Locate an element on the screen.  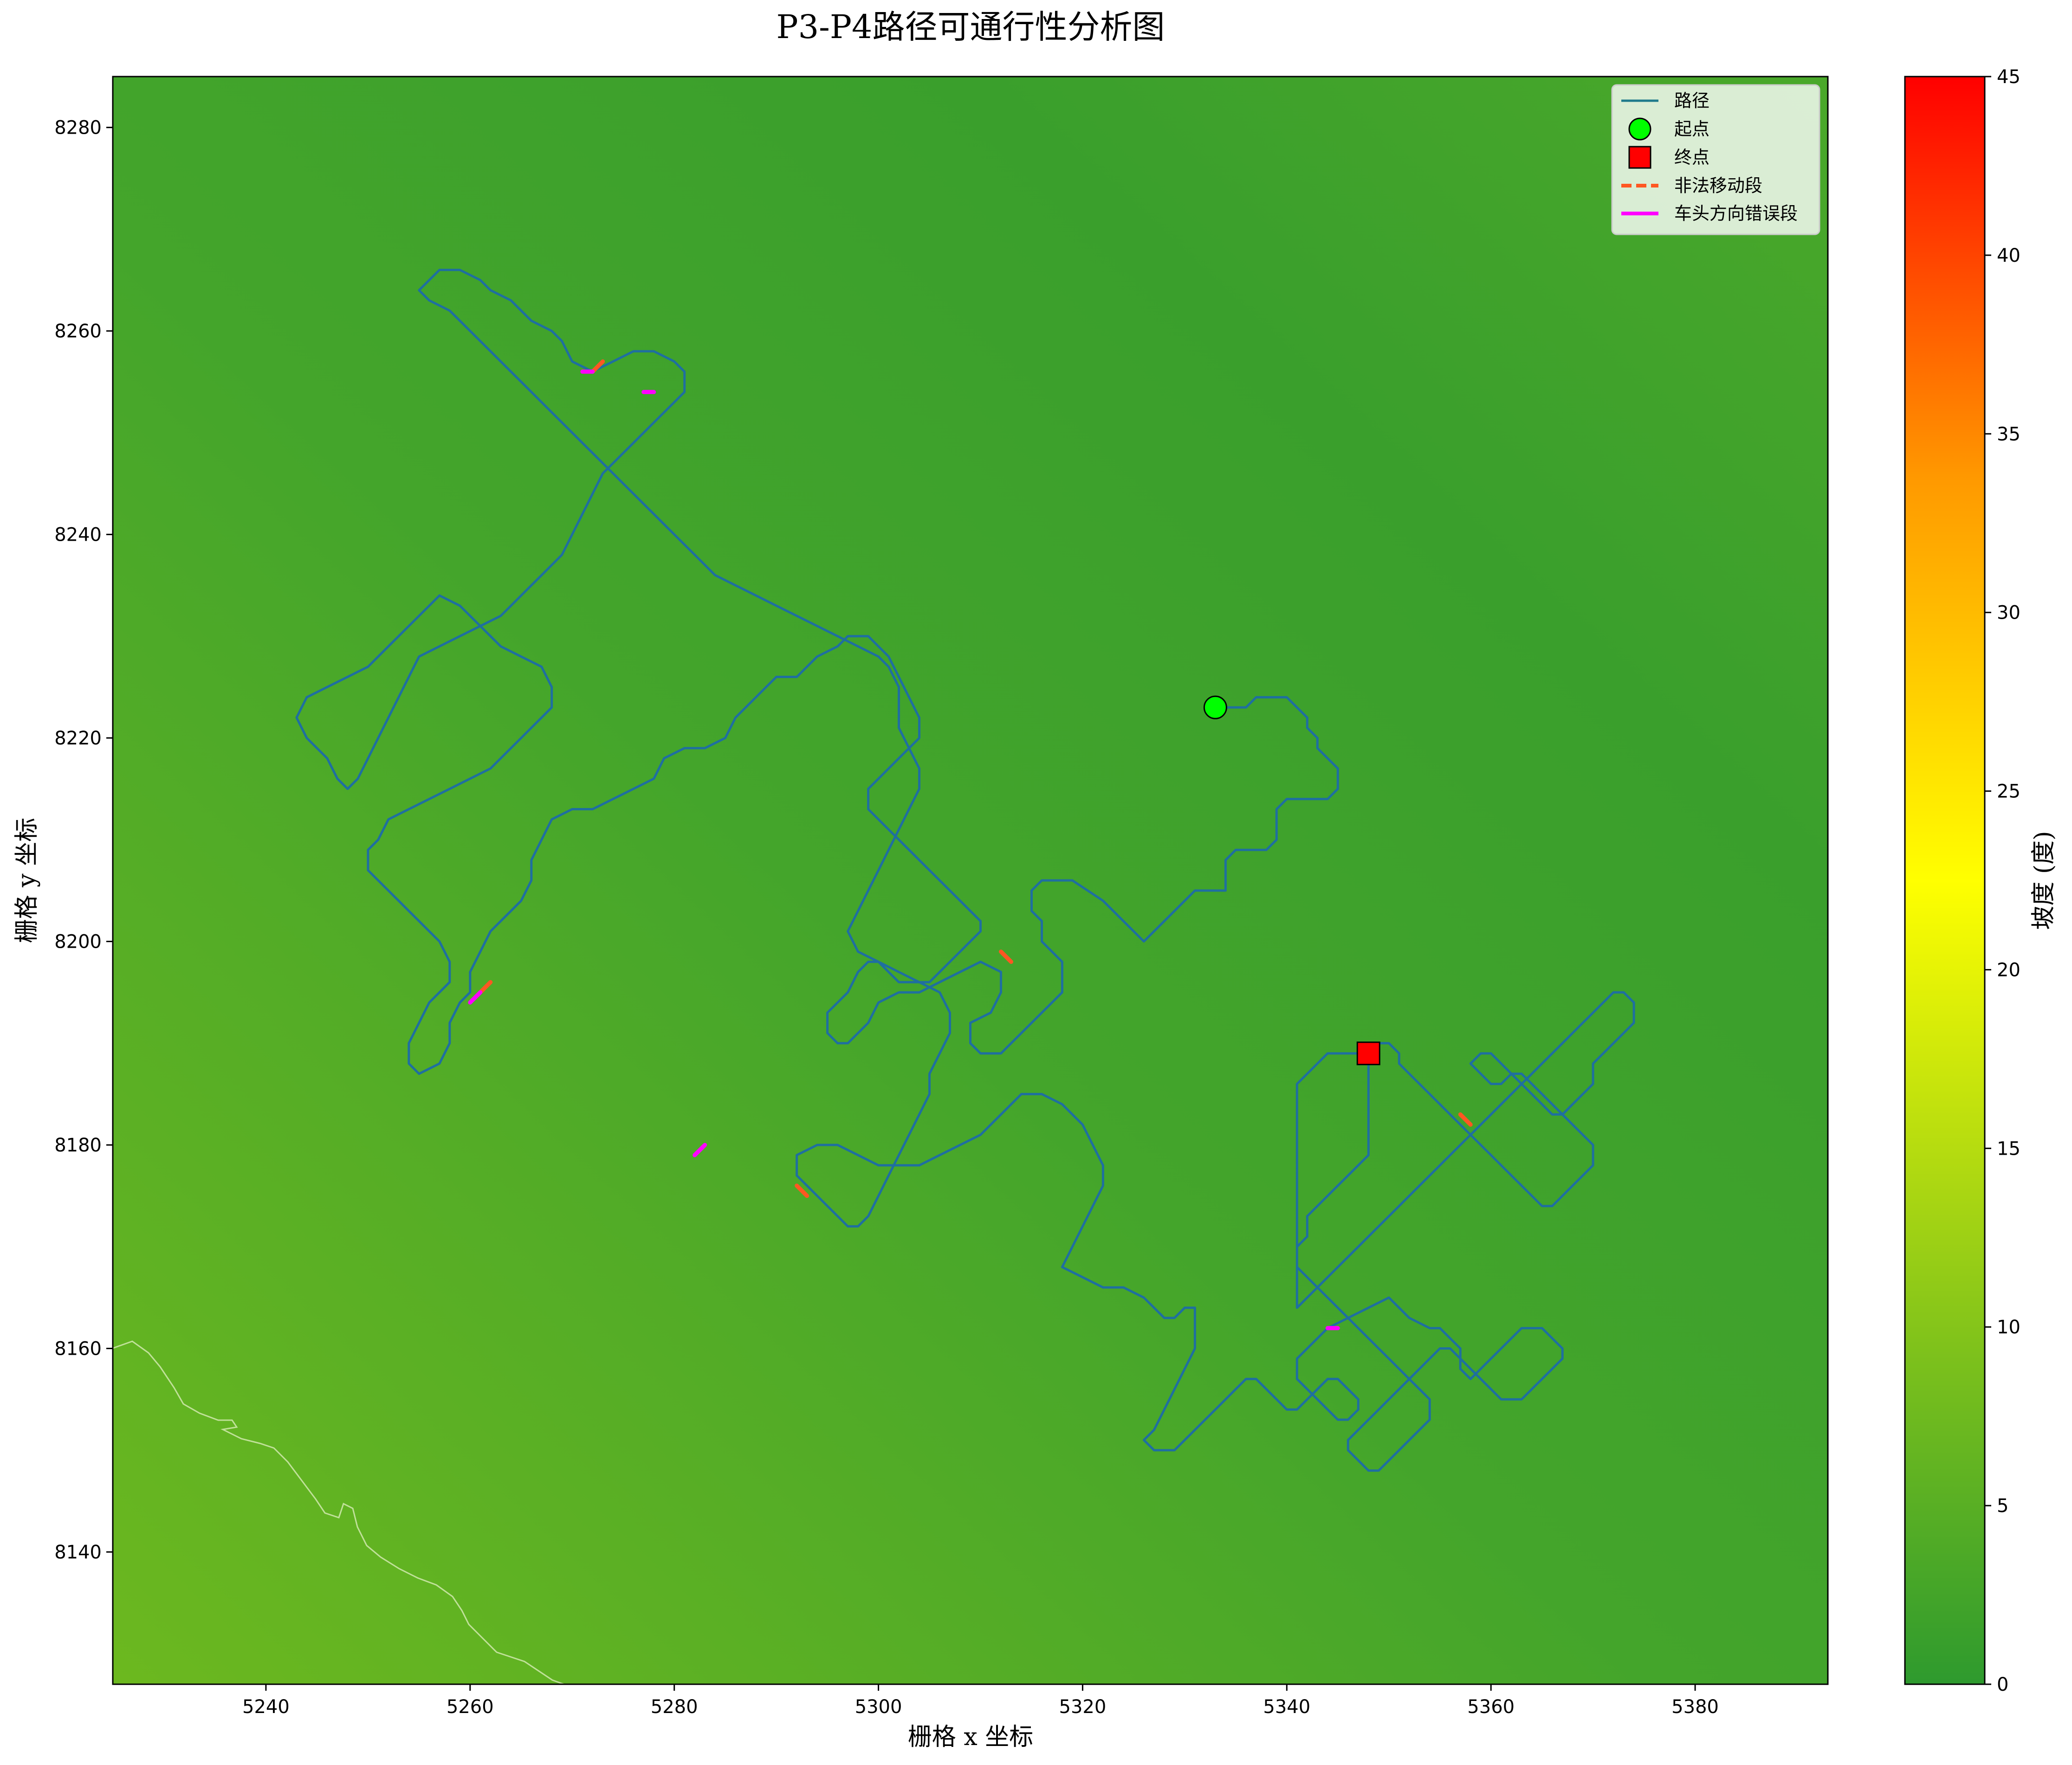
legend-box is located at coordinates (1716, 159).